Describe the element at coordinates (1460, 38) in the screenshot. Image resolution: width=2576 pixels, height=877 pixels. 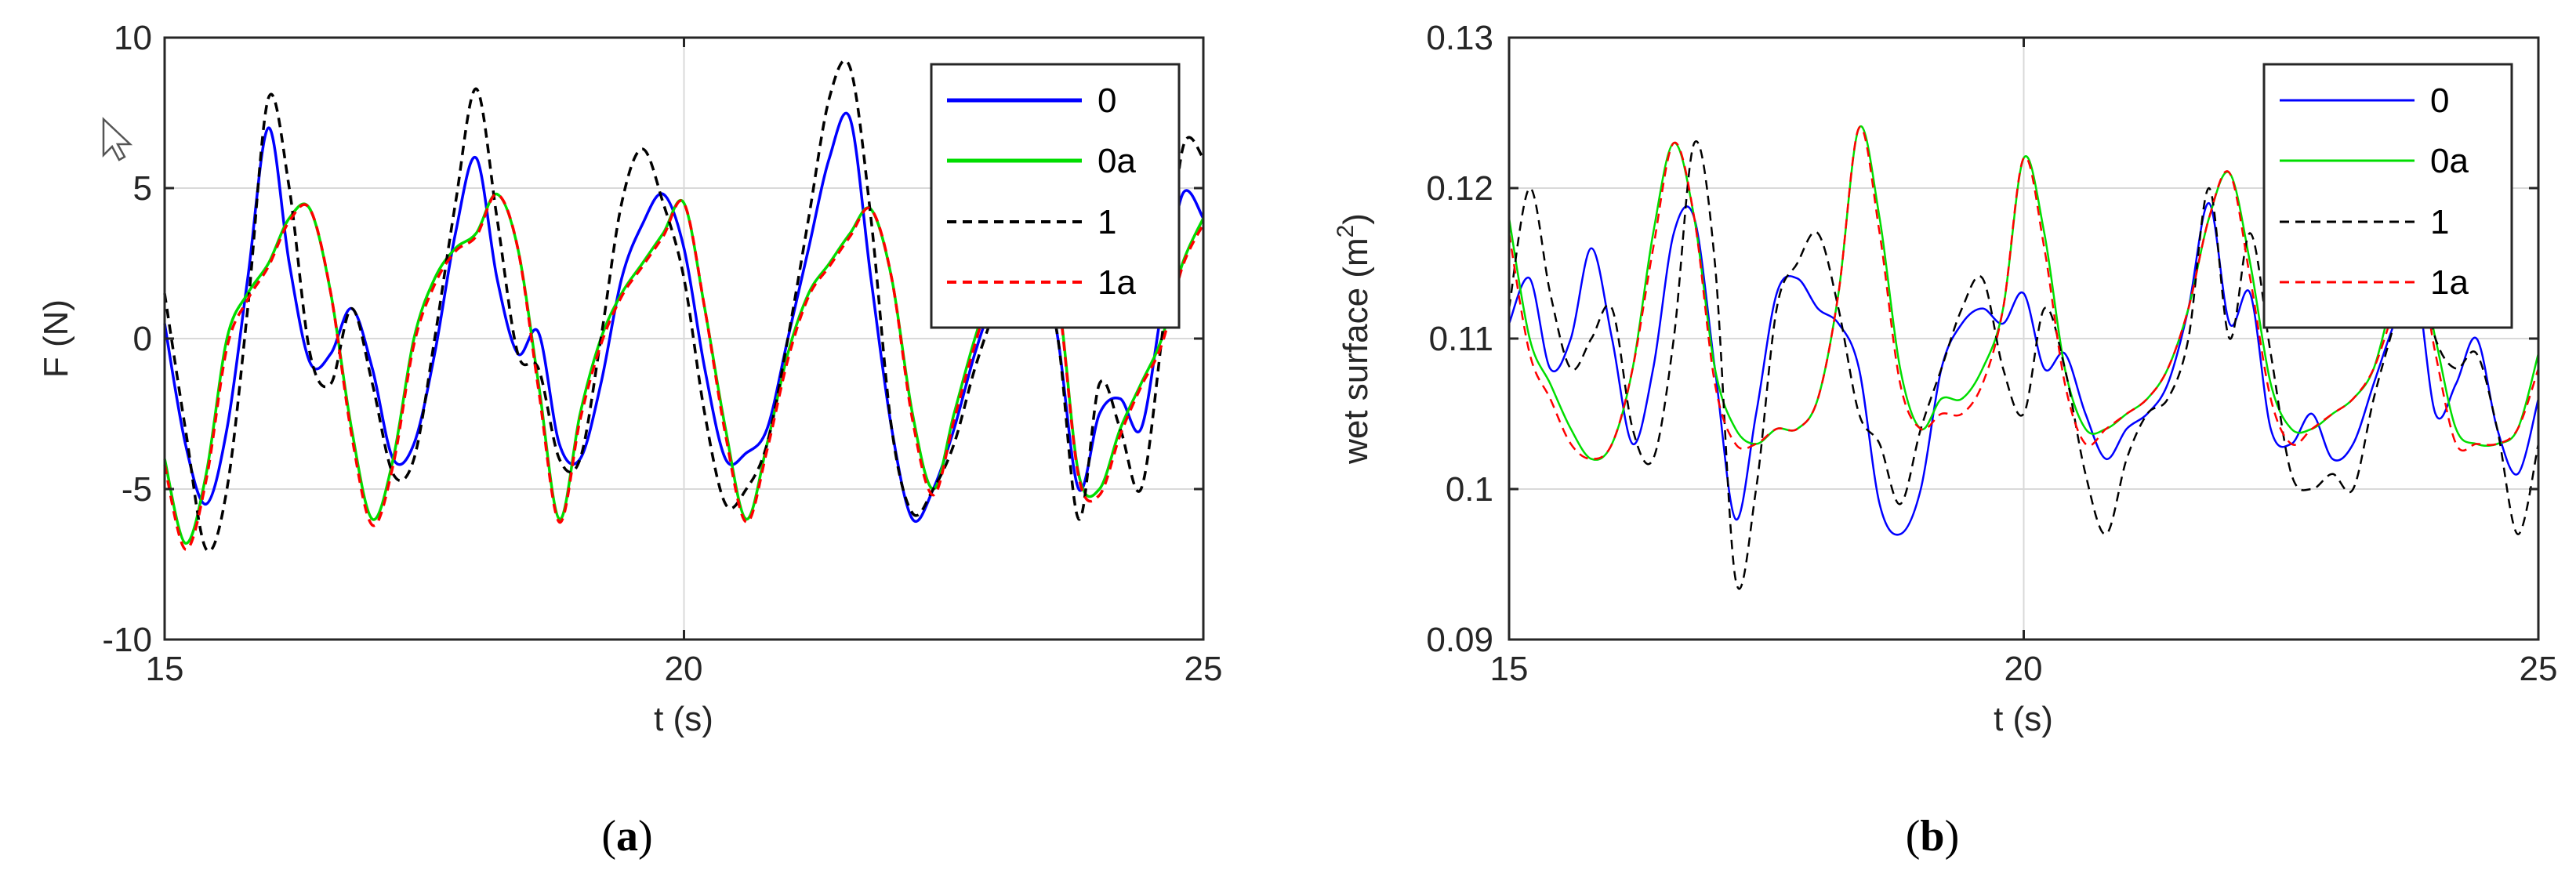
I see `ytick-label-b-4: 0.13` at that location.